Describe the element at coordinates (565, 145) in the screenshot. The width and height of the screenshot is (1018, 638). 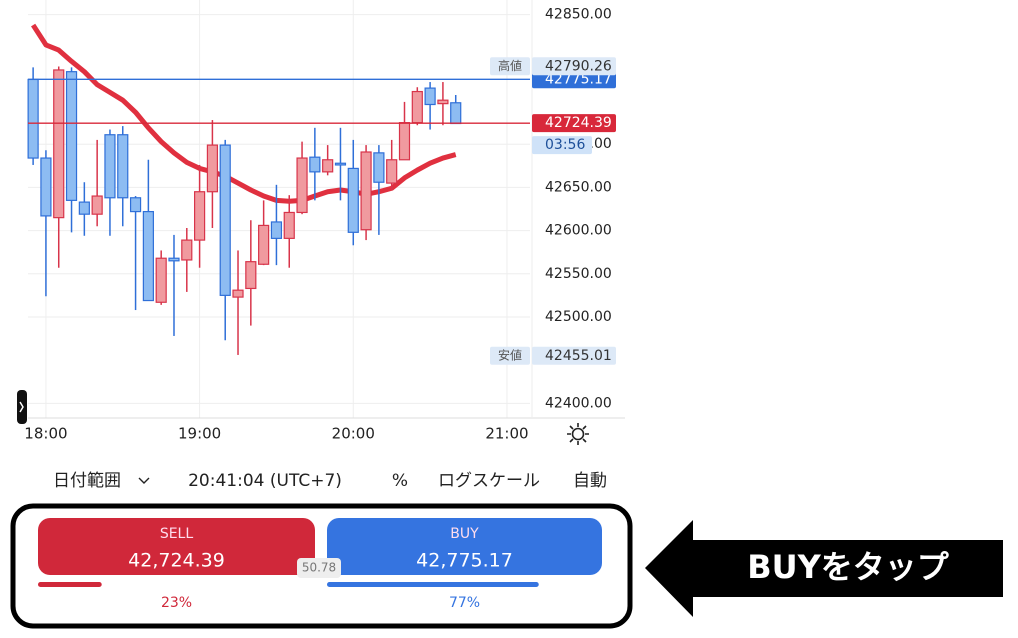
I see `countdown: 03:56` at that location.